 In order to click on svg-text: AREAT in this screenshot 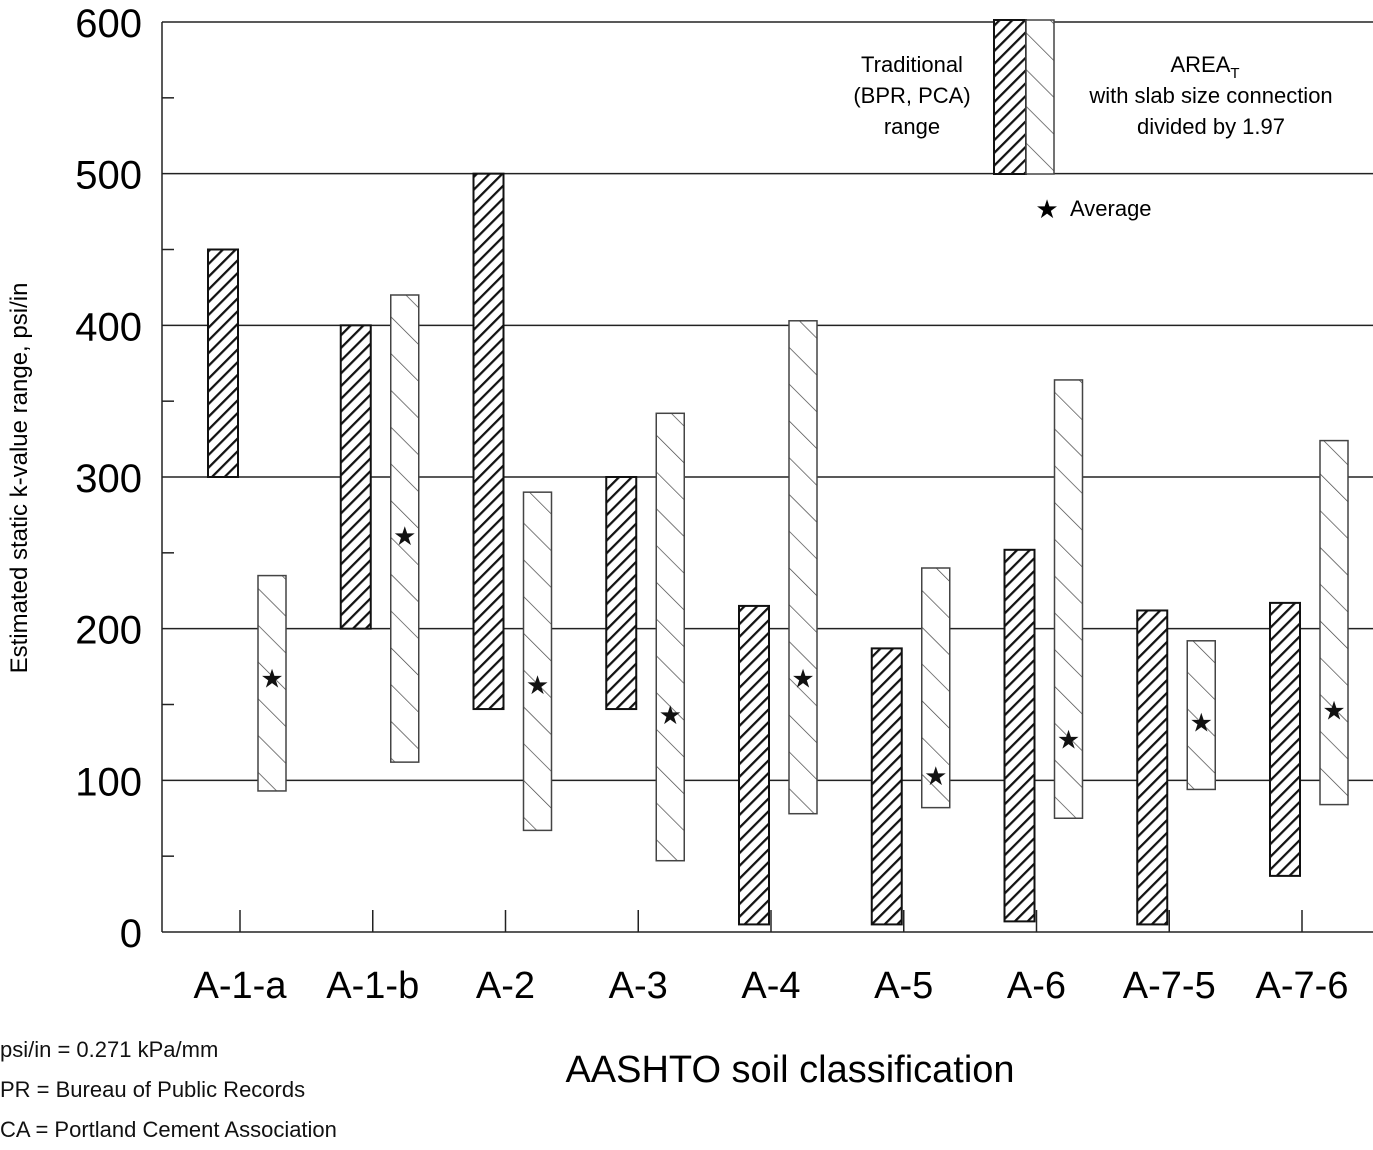, I will do `click(1204, 67)`.